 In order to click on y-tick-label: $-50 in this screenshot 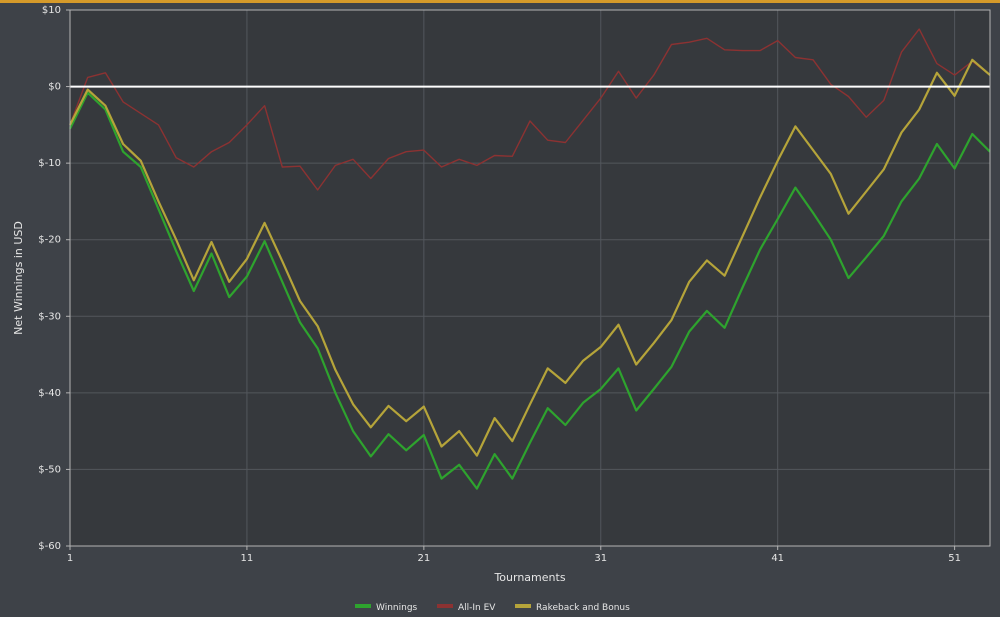, I will do `click(49, 469)`.